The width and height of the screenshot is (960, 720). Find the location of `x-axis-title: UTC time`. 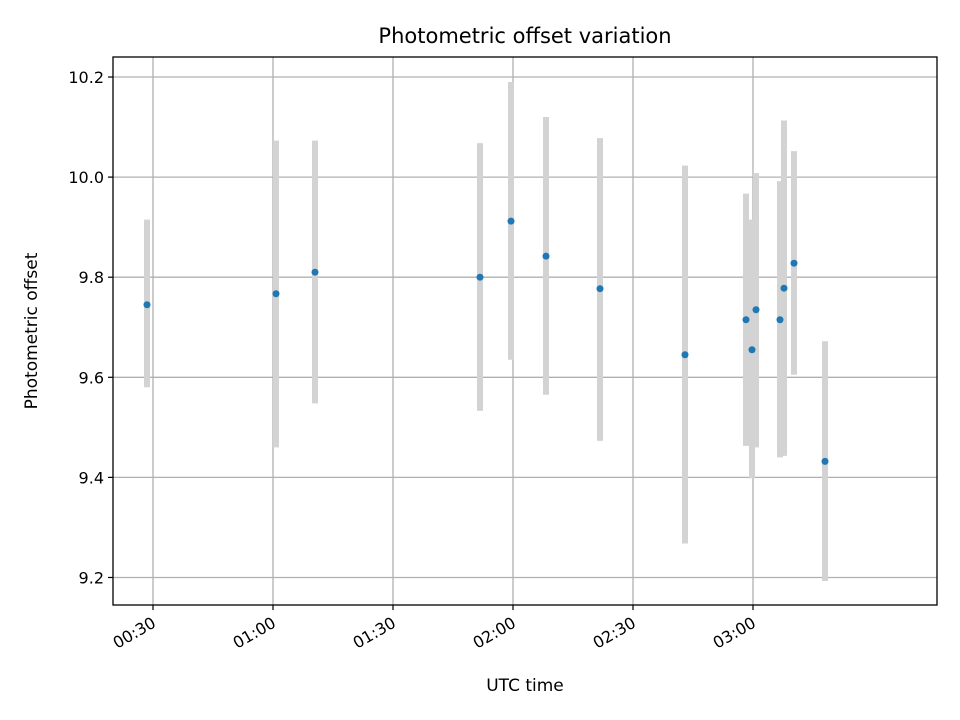

x-axis-title: UTC time is located at coordinates (525, 686).